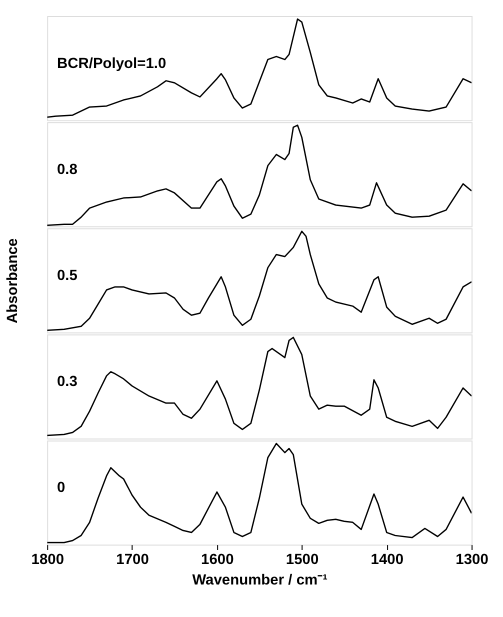 This screenshot has height=617, width=503. What do you see at coordinates (13, 281) in the screenshot?
I see `y-axis-title: Absorbance` at bounding box center [13, 281].